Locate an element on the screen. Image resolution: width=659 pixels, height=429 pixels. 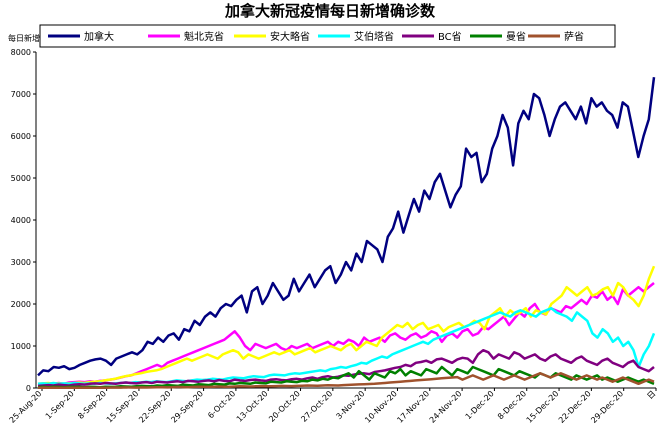
y-tick-label: 4000 is located at coordinates (21, 220).